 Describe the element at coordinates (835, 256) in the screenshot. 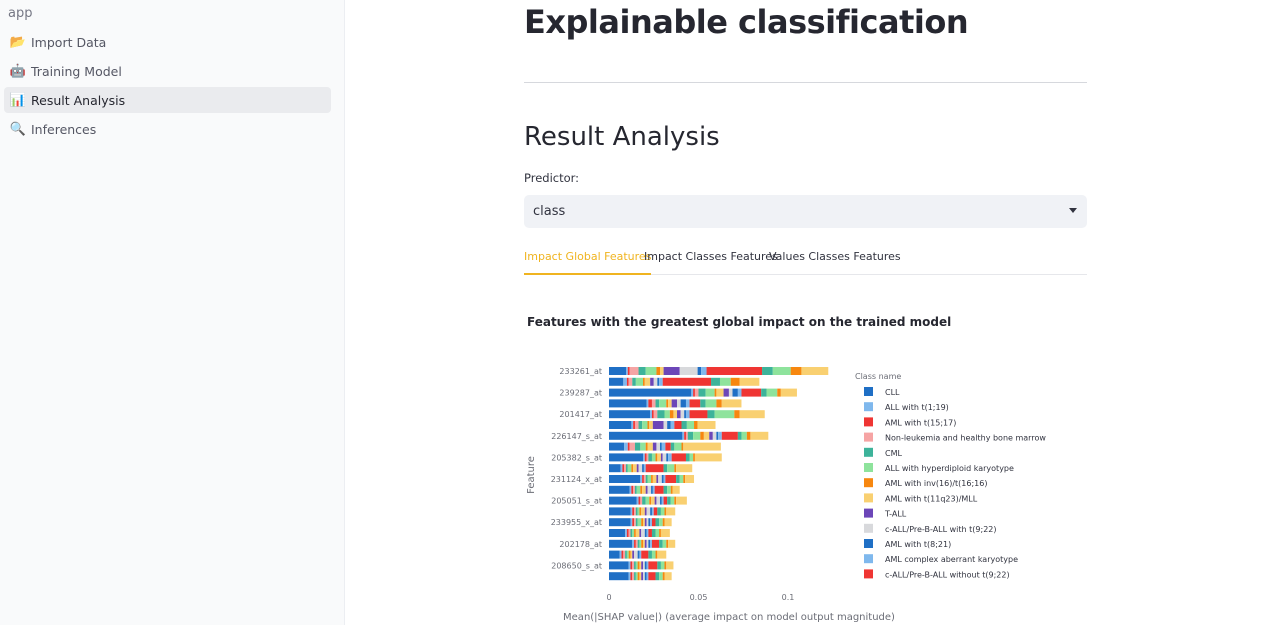

I see `tab-values-classes-features: Values Classes Features` at that location.